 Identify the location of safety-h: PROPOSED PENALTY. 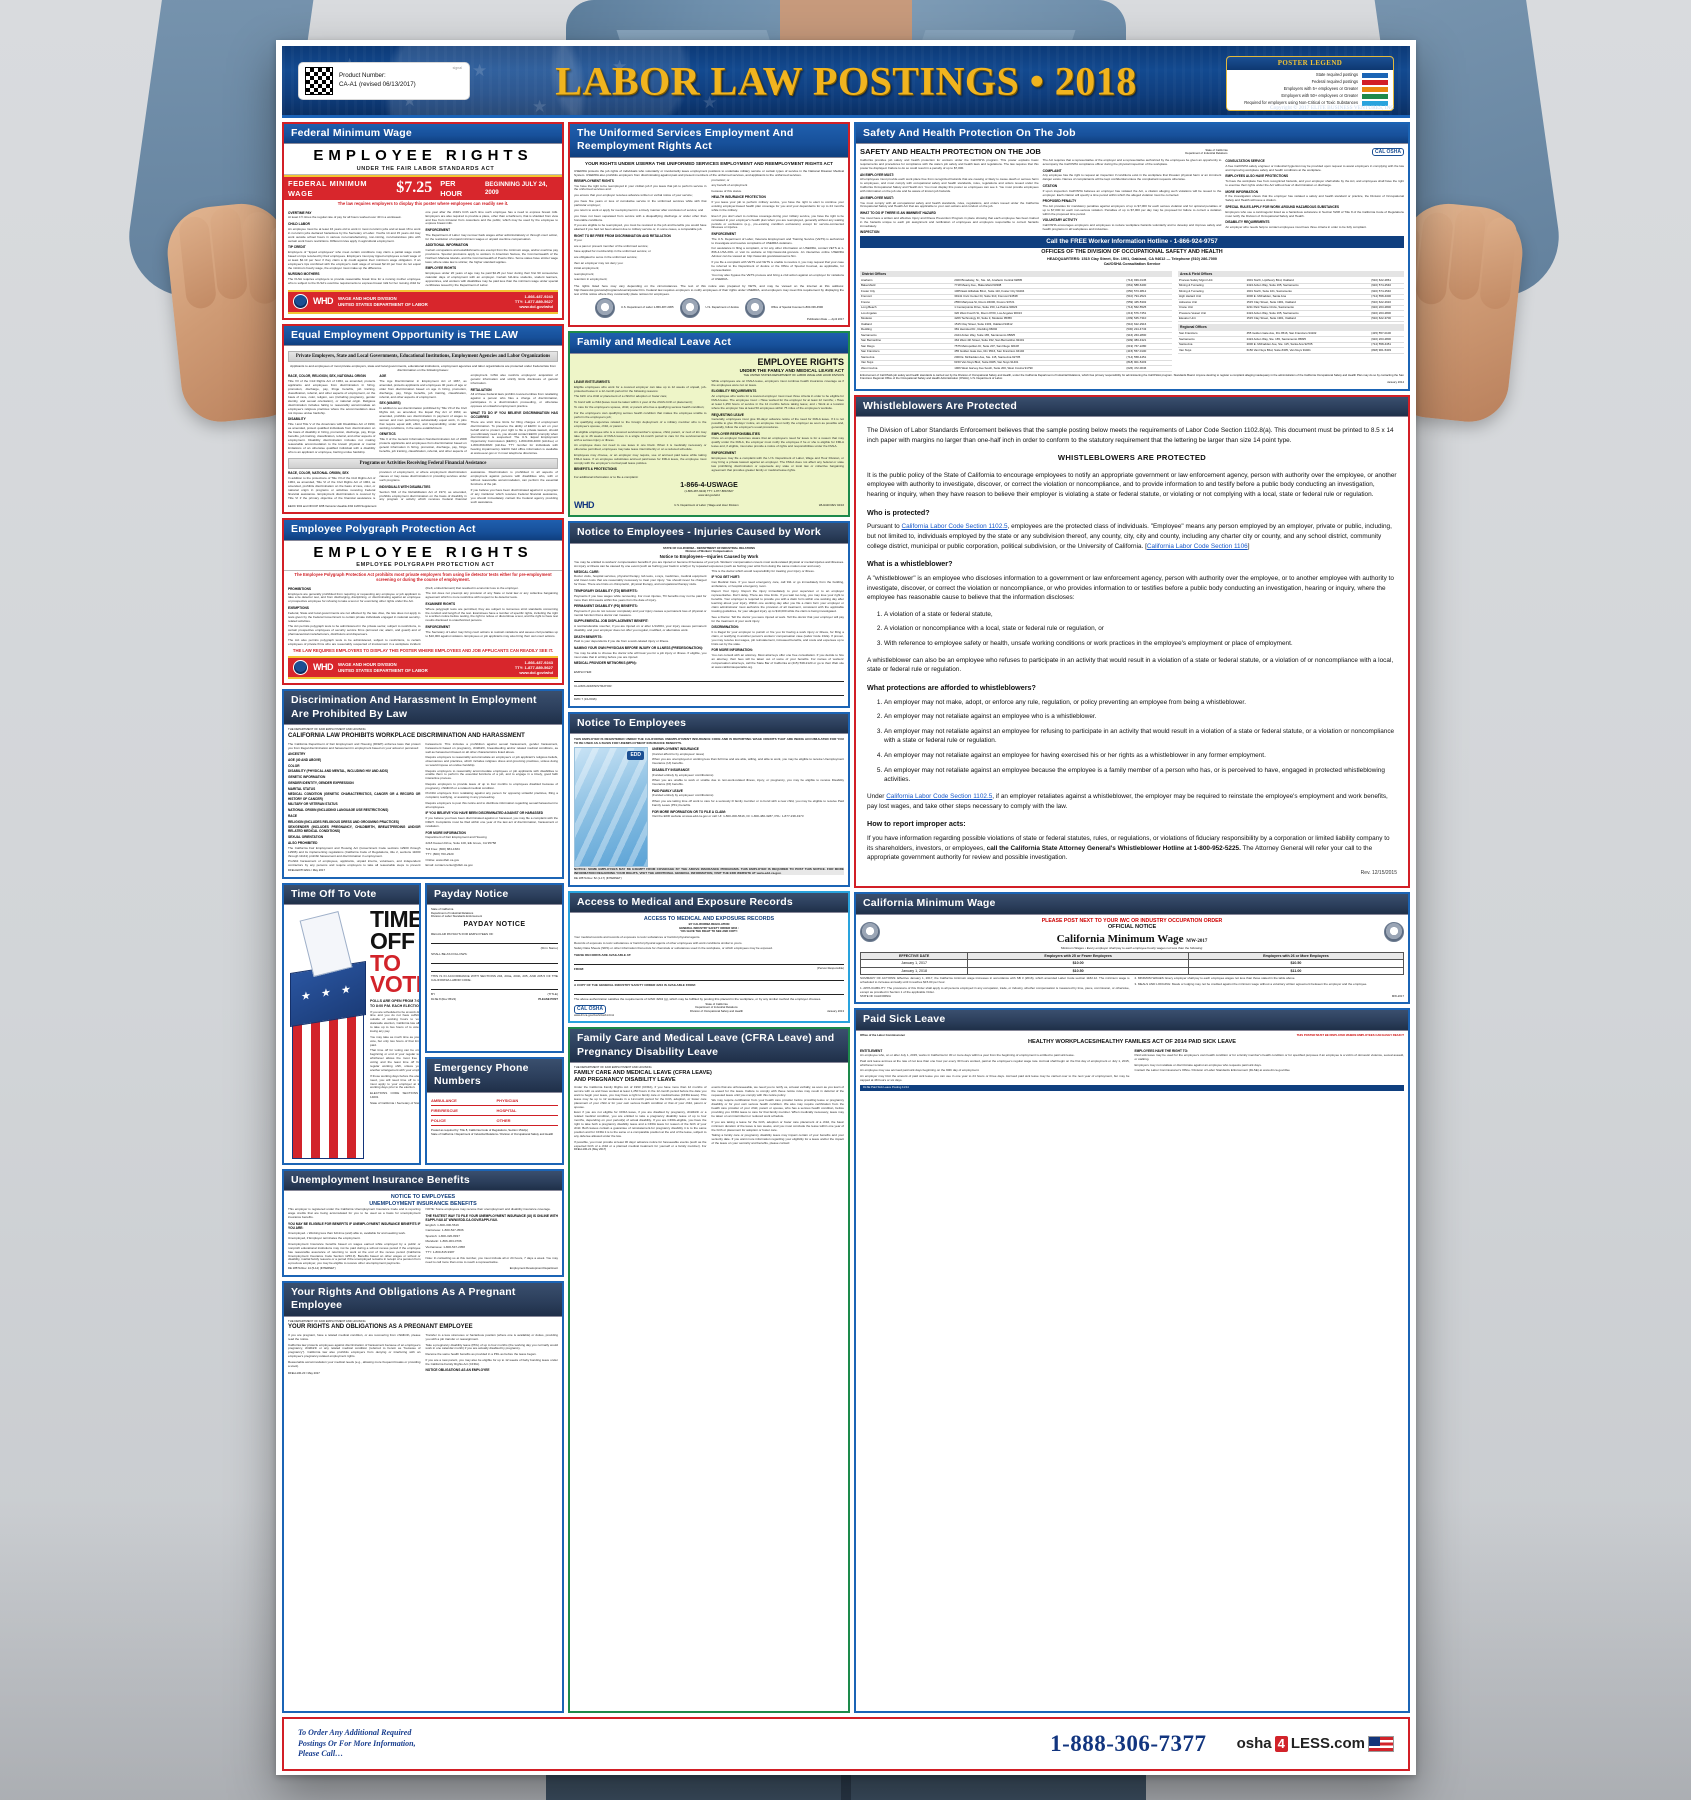
(1059, 201).